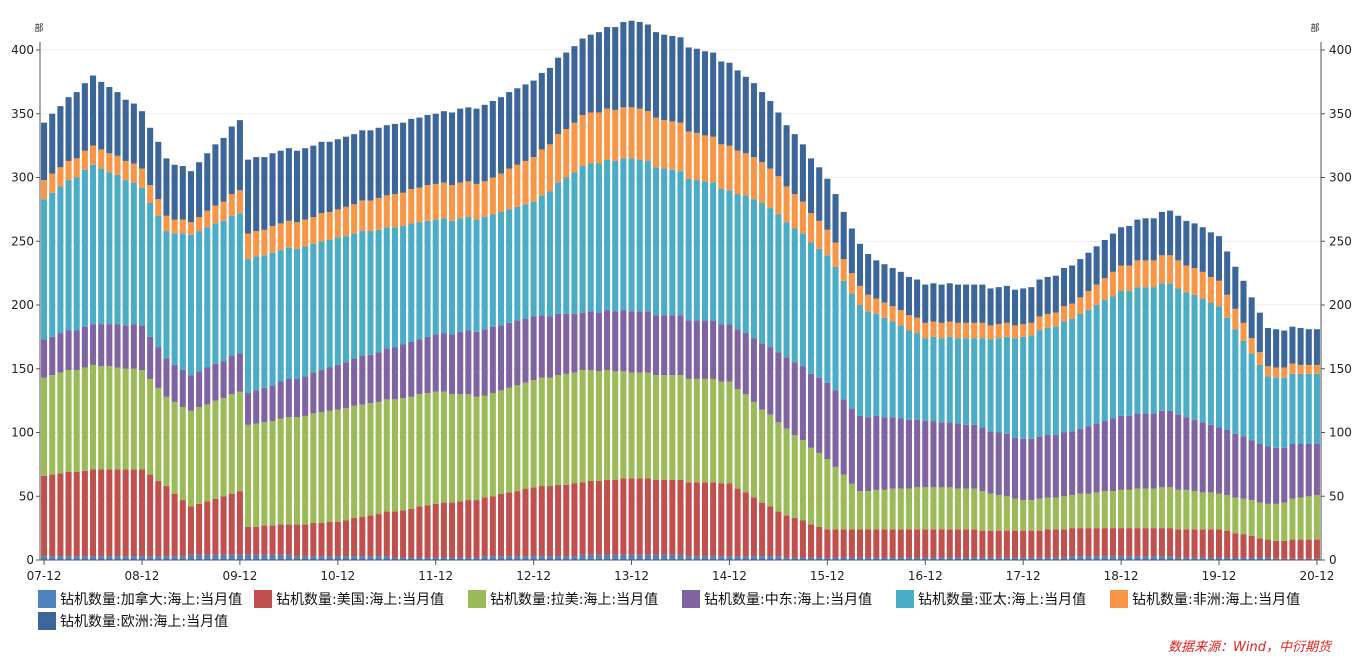 This screenshot has height=656, width=1361. I want to click on y-tick-label-right: 0, so click(1333, 560).